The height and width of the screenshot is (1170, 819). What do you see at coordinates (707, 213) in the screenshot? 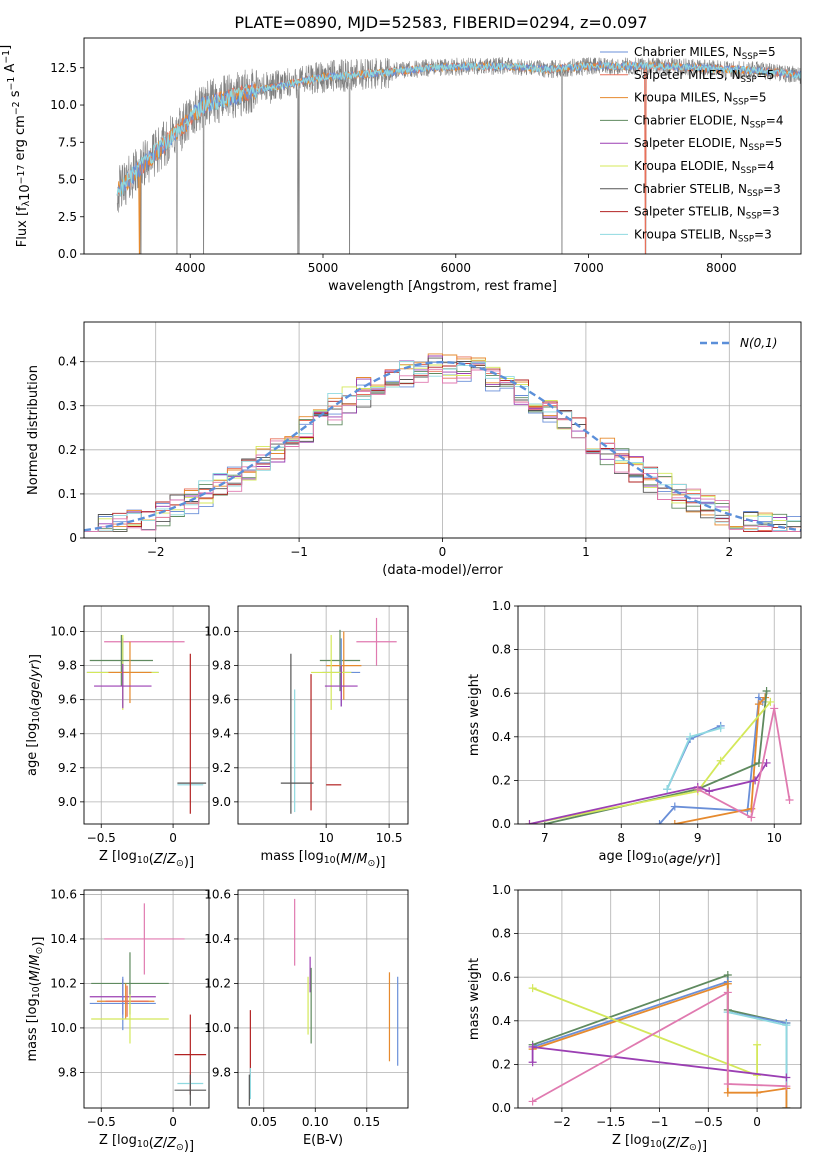
I see `legend-label-salpeter_stelib: Salpeter STELIB, NSSP=3` at bounding box center [707, 213].